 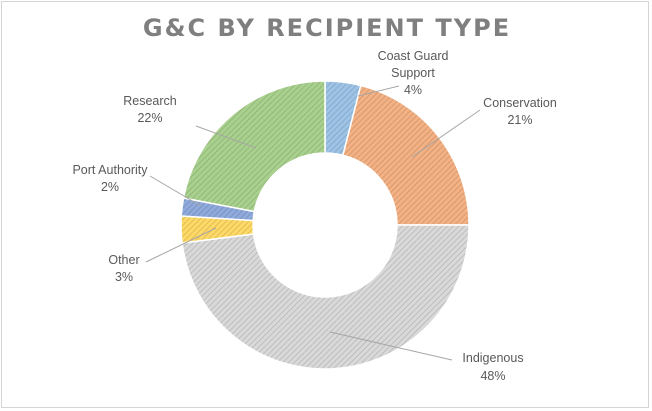 I want to click on data-label-value: 4%, so click(x=413, y=90).